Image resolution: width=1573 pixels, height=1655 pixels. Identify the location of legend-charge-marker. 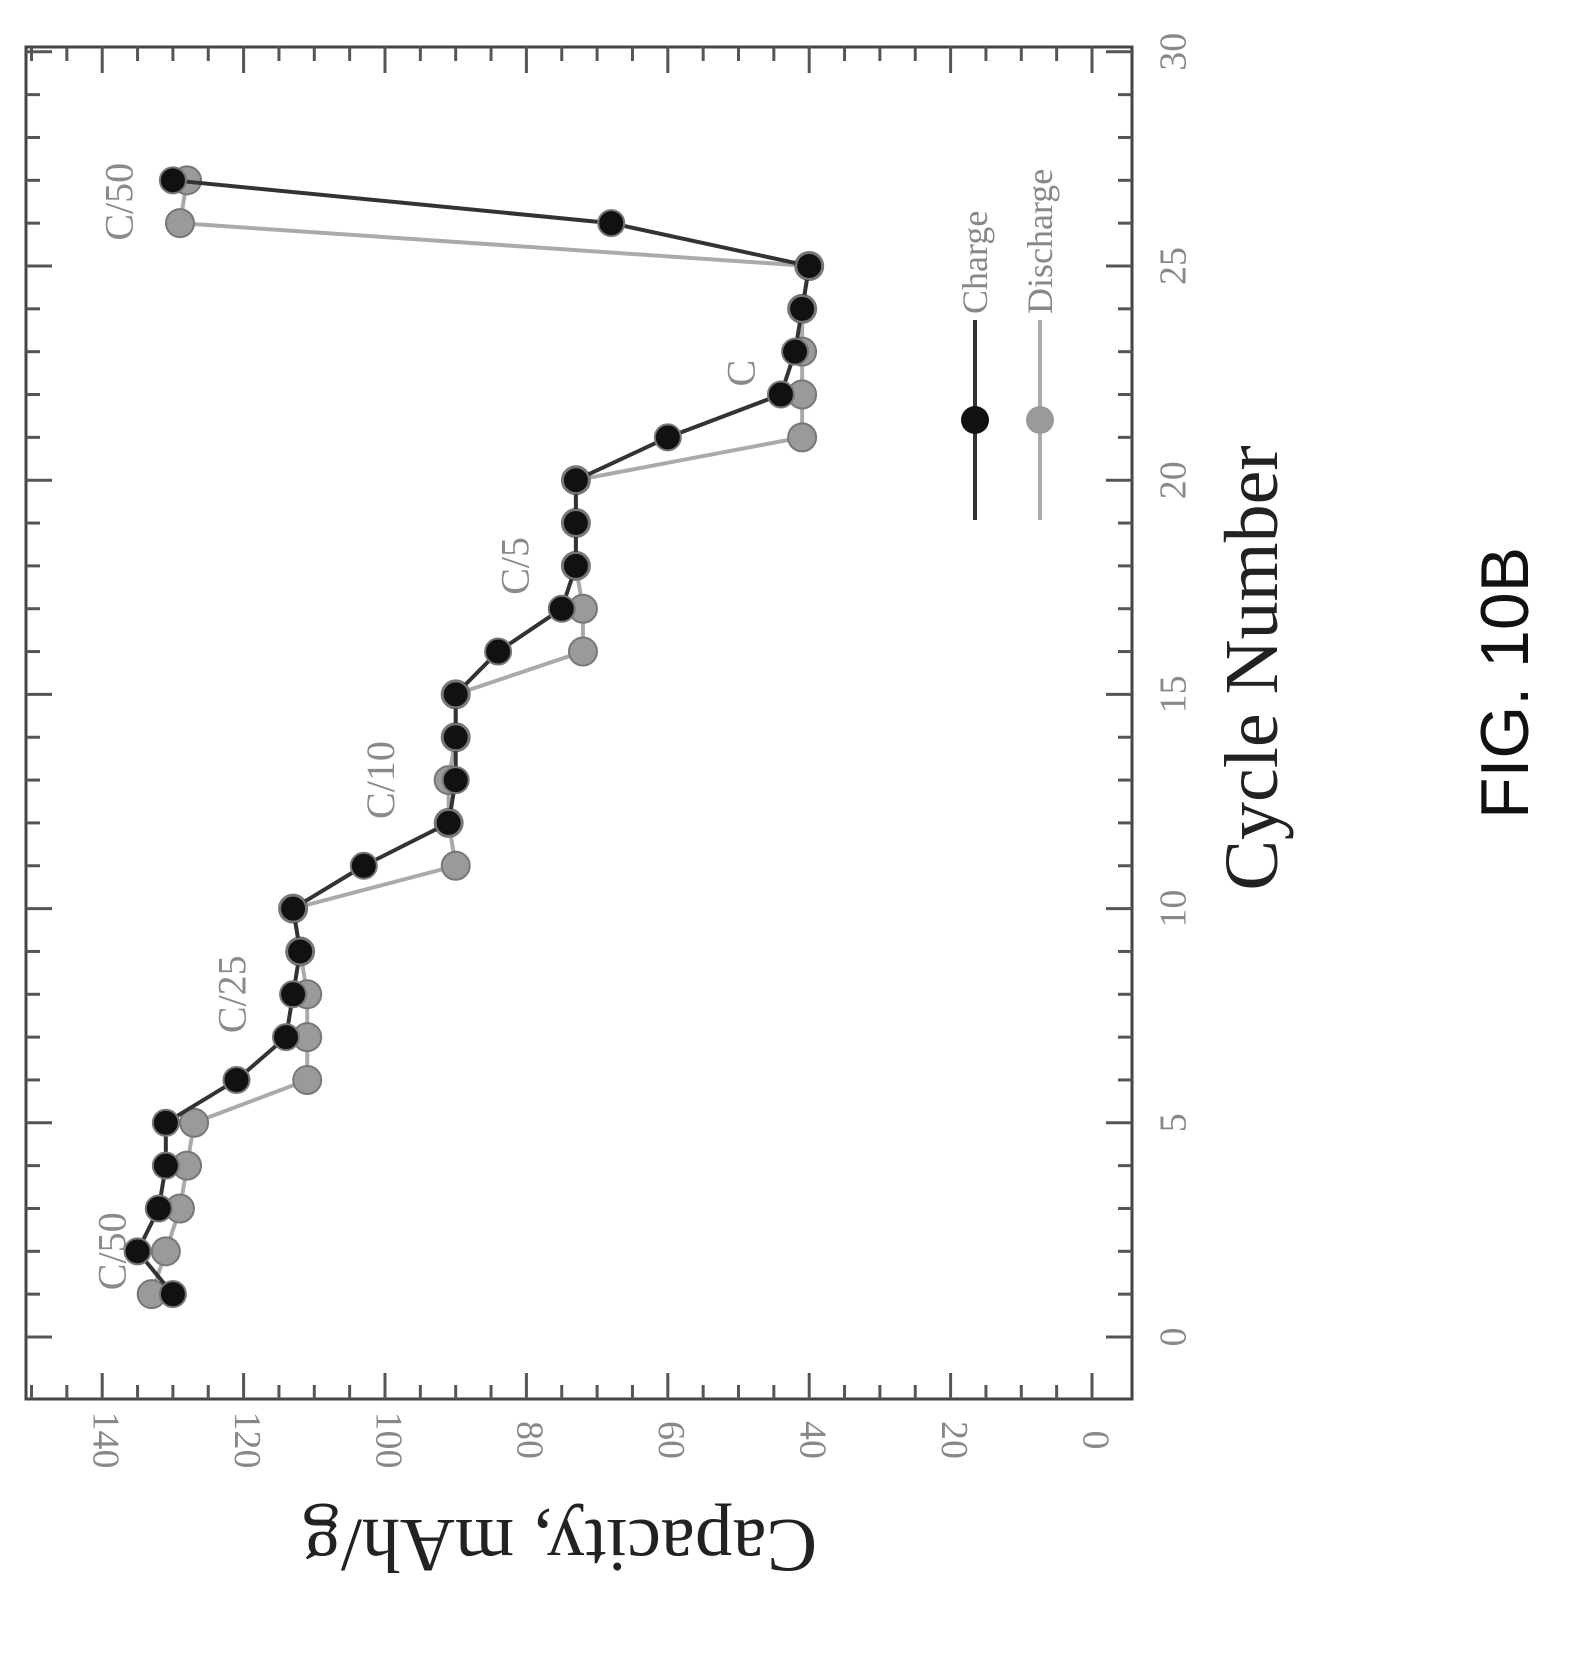
(975, 420).